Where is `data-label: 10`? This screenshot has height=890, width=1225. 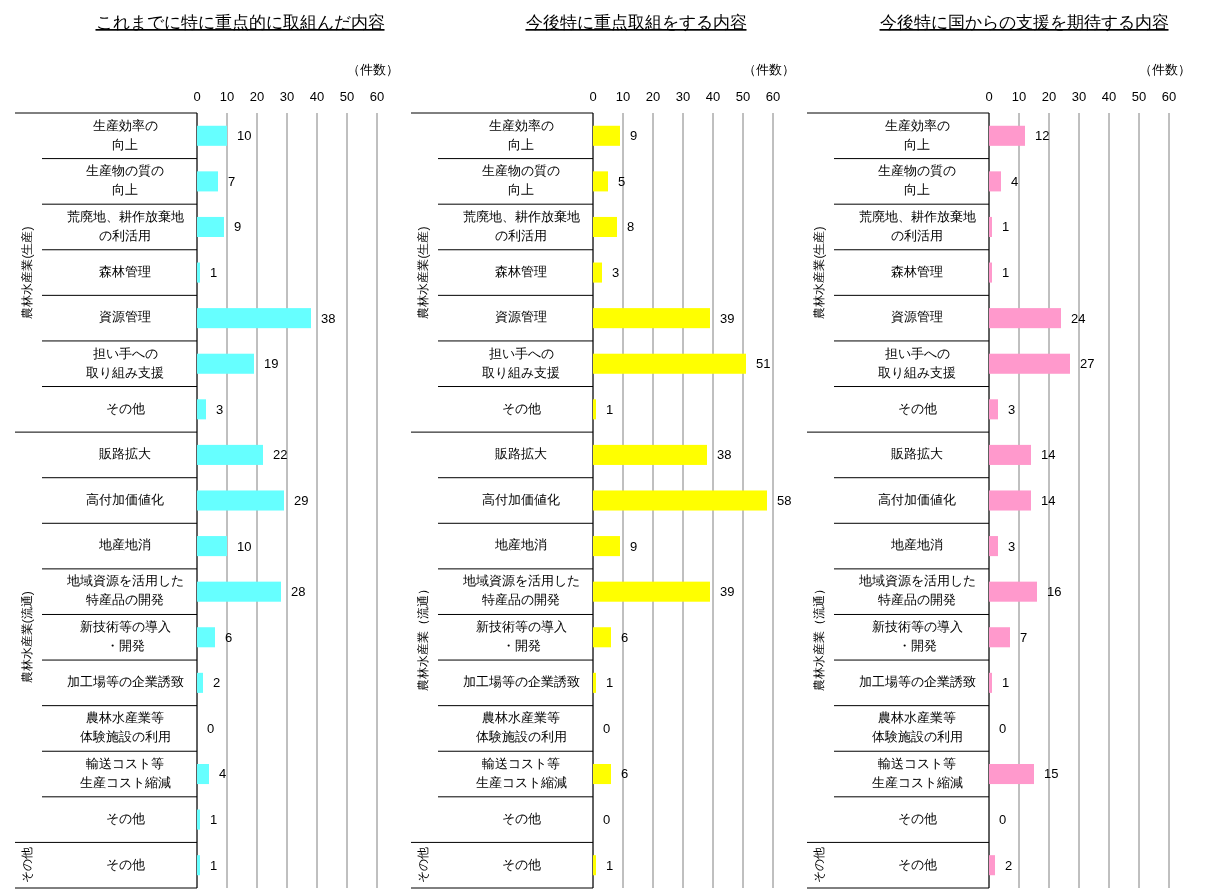
data-label: 10 is located at coordinates (244, 136).